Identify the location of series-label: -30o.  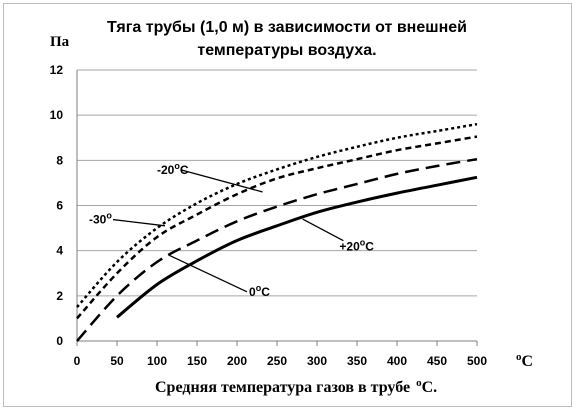
(100, 219).